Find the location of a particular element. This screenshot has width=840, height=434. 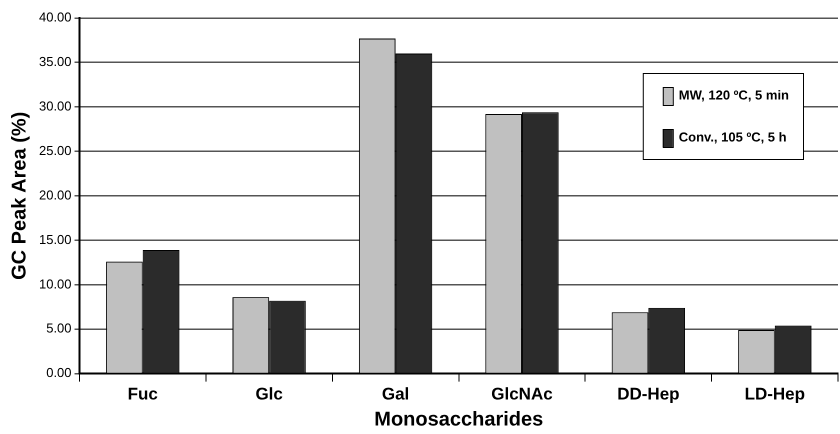

x-tick-label: DD-Hep is located at coordinates (648, 394).